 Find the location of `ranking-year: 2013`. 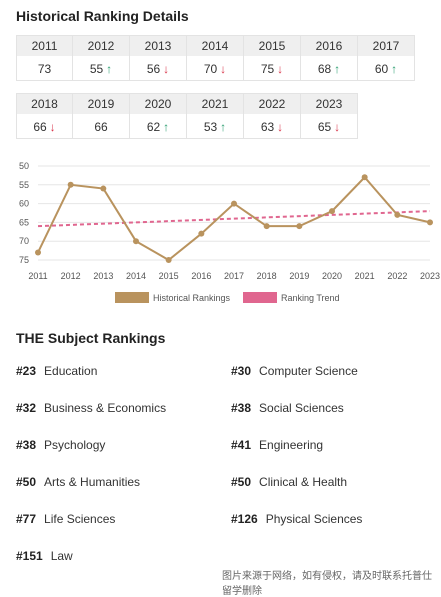

ranking-year: 2013 is located at coordinates (158, 45).